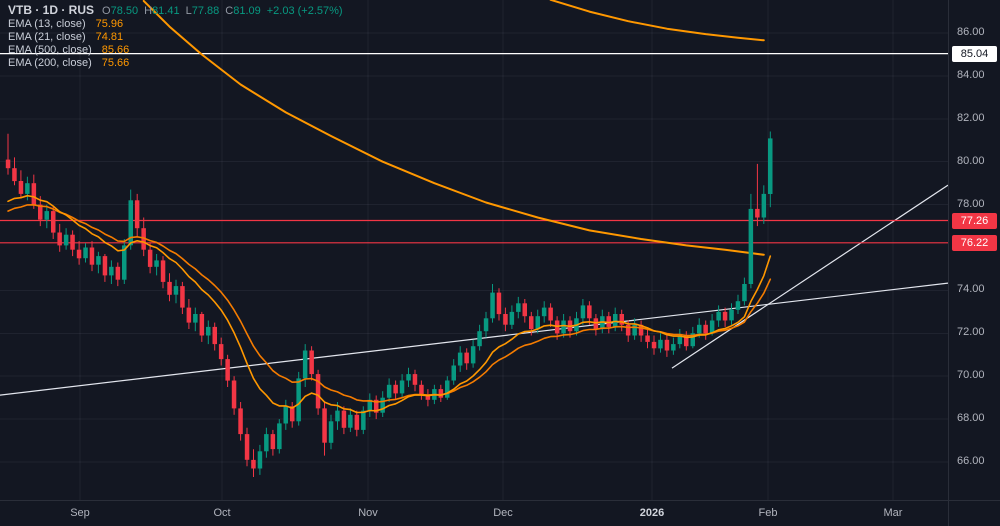  What do you see at coordinates (971, 160) in the screenshot?
I see `price-label: 80.00` at bounding box center [971, 160].